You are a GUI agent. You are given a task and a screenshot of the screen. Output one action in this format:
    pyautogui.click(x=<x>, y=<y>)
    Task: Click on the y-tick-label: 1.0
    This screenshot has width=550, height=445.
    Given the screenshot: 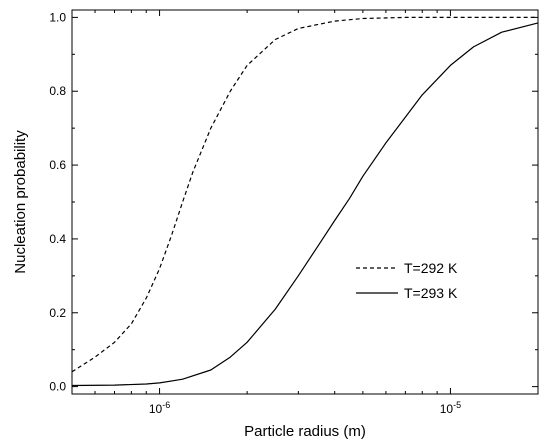 What is the action you would take?
    pyautogui.click(x=57, y=17)
    